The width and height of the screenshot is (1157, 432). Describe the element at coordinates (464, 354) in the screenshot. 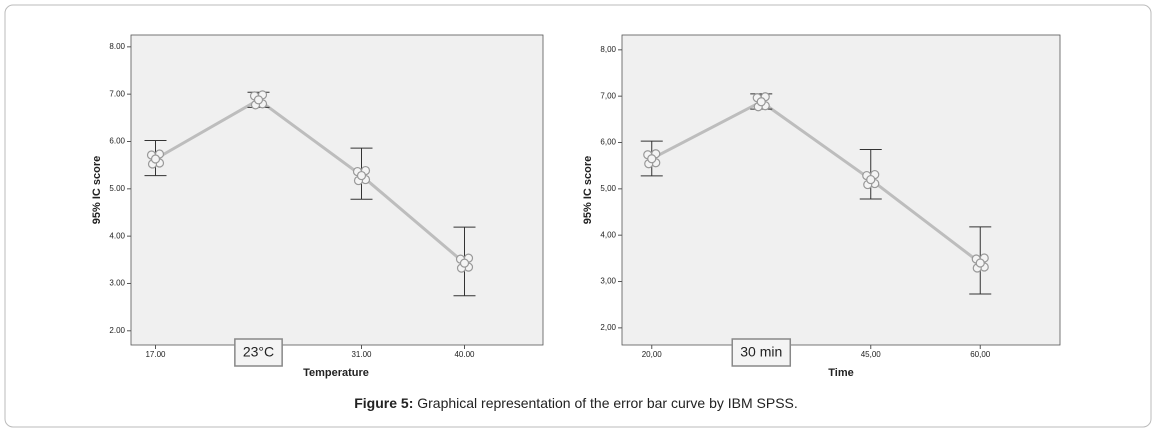

I see `x-tick-label: 40.00` at that location.